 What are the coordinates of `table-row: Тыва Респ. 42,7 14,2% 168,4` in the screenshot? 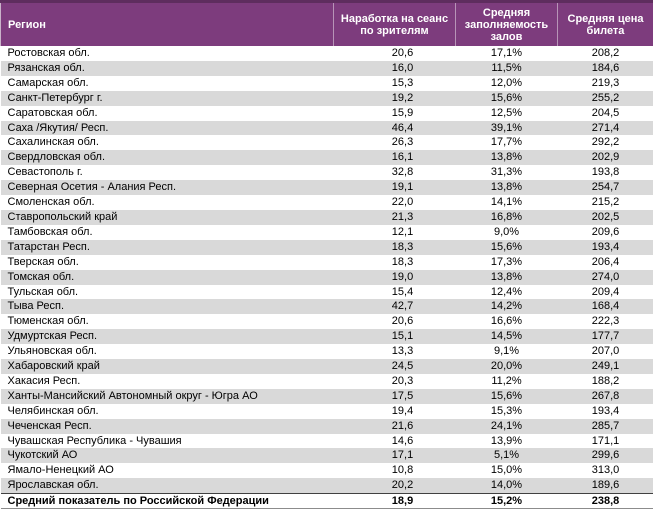 It's located at (326, 307).